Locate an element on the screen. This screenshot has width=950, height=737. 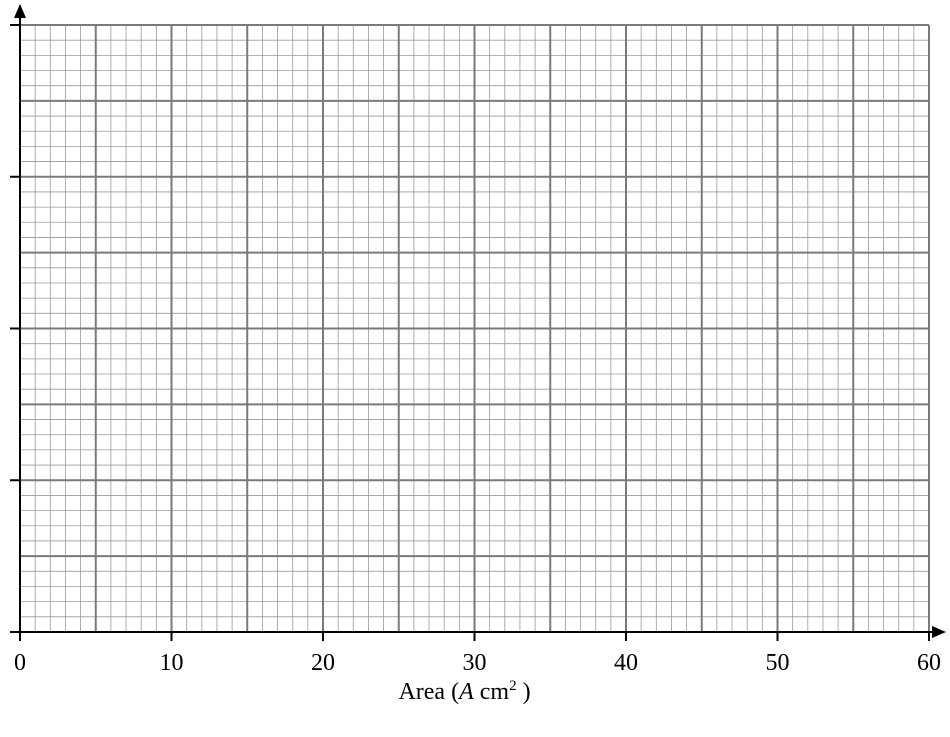
x-axis-title-unit-power: 2 is located at coordinates (513, 686).